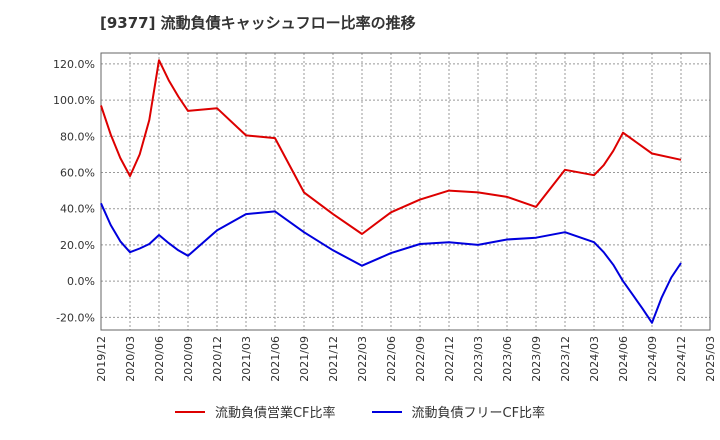 This screenshot has height=440, width=720. I want to click on y-tick-label: 20.0%, so click(77, 245).